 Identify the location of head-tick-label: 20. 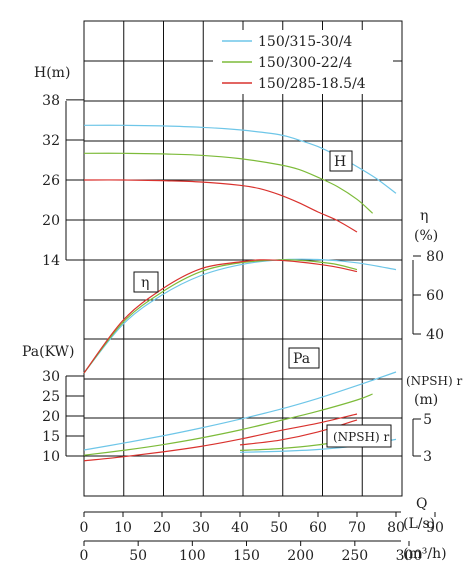
(51, 221).